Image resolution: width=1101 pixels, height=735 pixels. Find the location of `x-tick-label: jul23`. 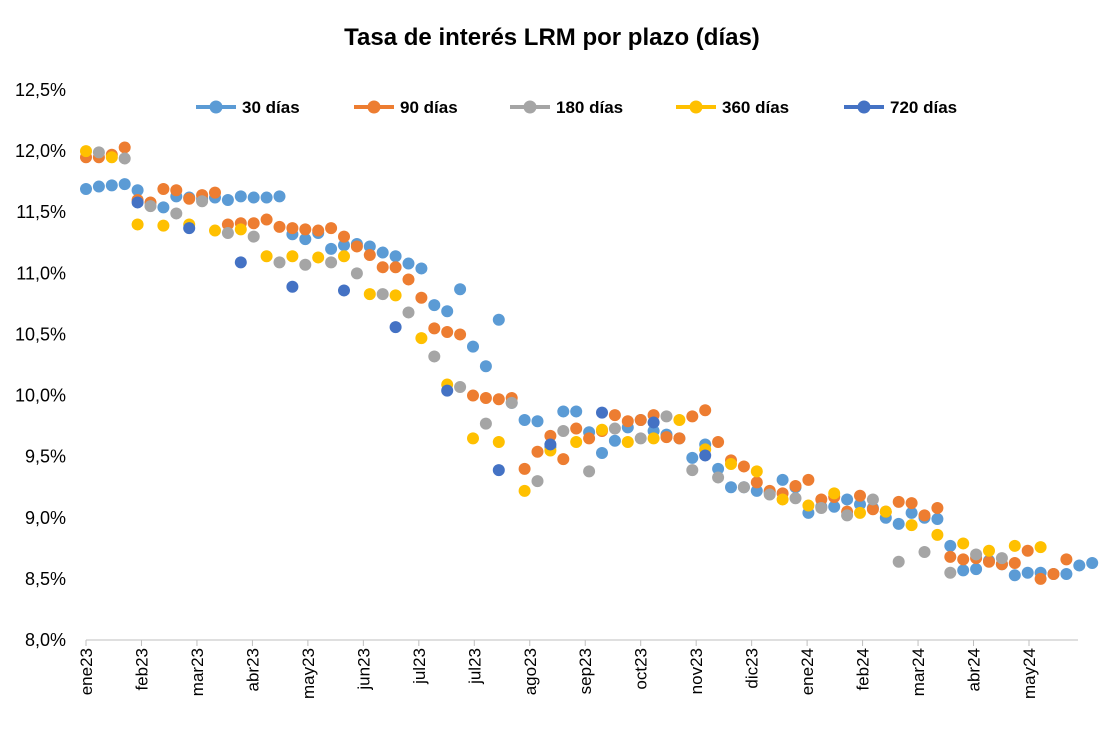

x-tick-label: jul23 is located at coordinates (419, 666).